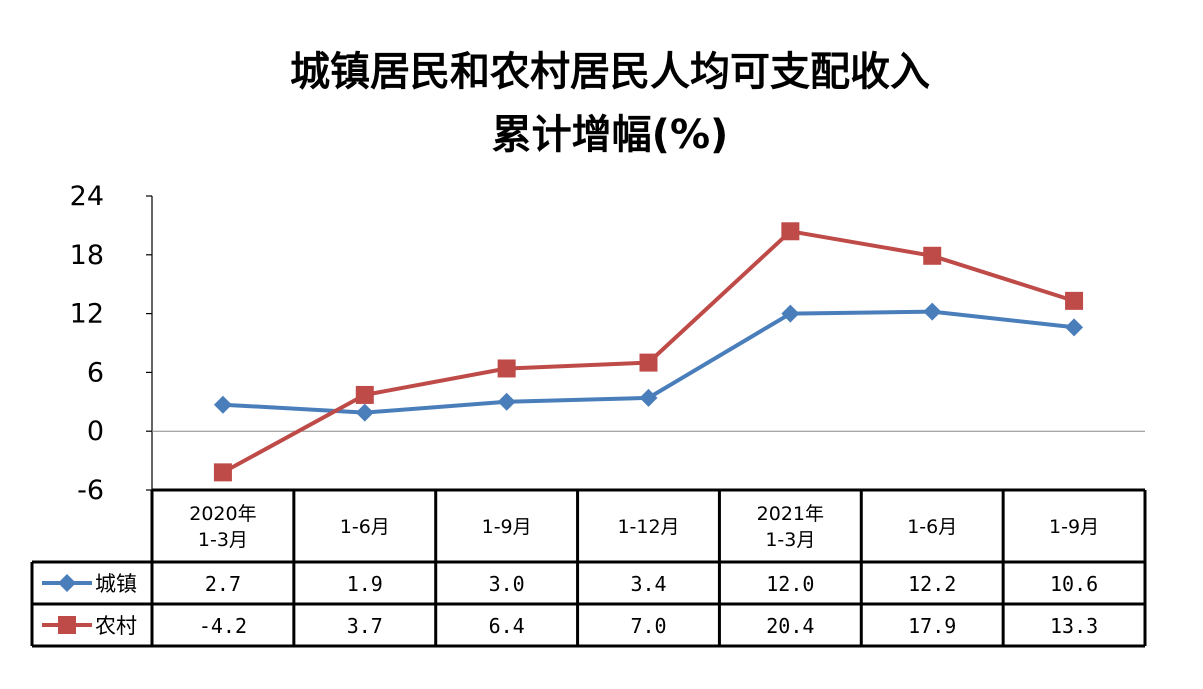 The image size is (1203, 689). Describe the element at coordinates (648, 584) in the screenshot. I see `table-cell-value: 3.4` at that location.